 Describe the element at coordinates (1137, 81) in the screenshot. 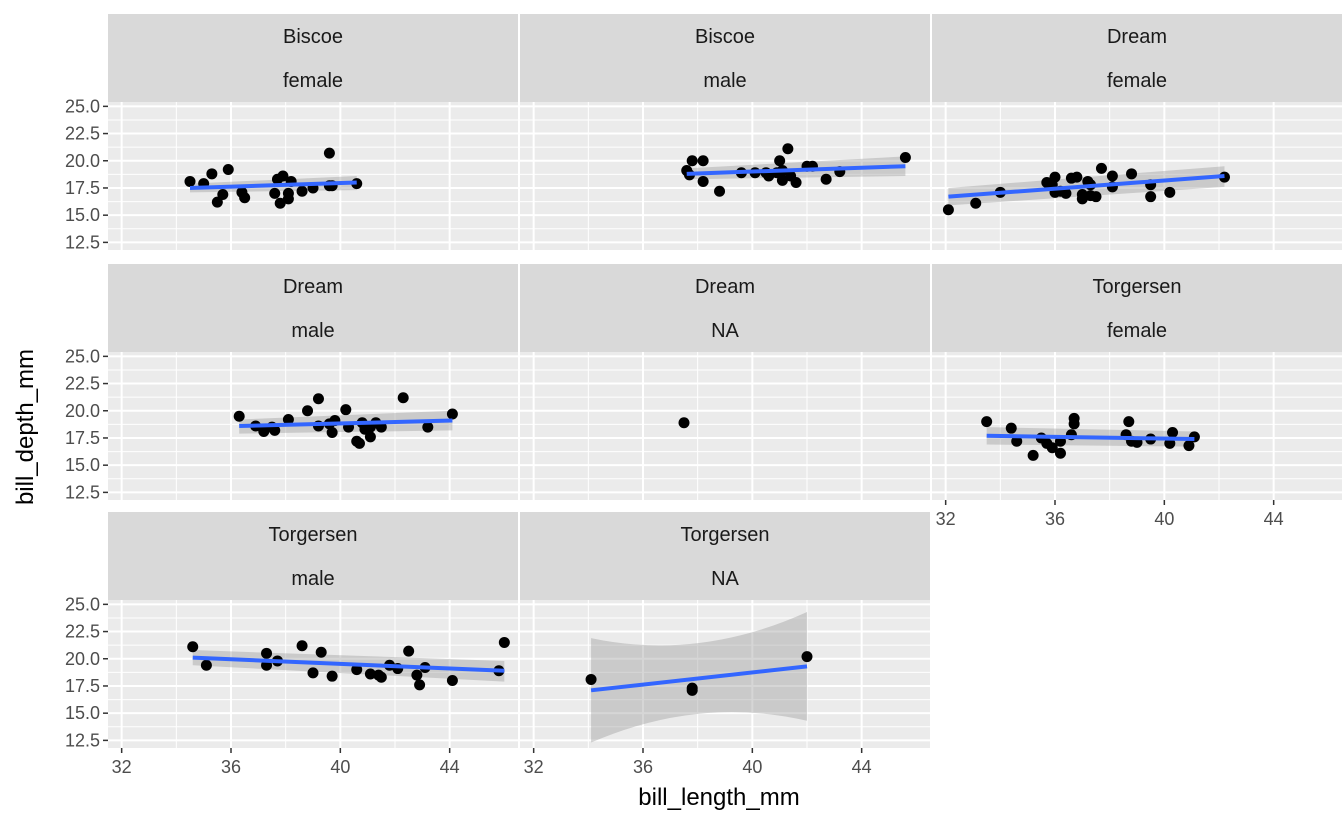

I see `facet-strip-label: female` at that location.